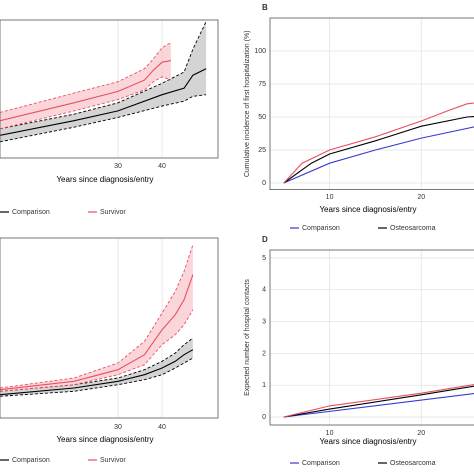 This screenshot has width=474, height=474. What do you see at coordinates (264, 290) in the screenshot?
I see `y-tick-label: 4` at bounding box center [264, 290].